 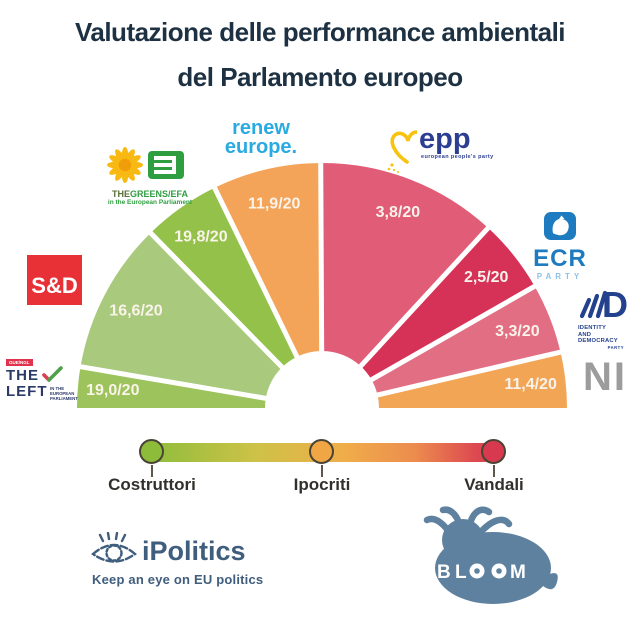 What do you see at coordinates (22, 375) in the screenshot?
I see `left-line1: THE` at bounding box center [22, 375].